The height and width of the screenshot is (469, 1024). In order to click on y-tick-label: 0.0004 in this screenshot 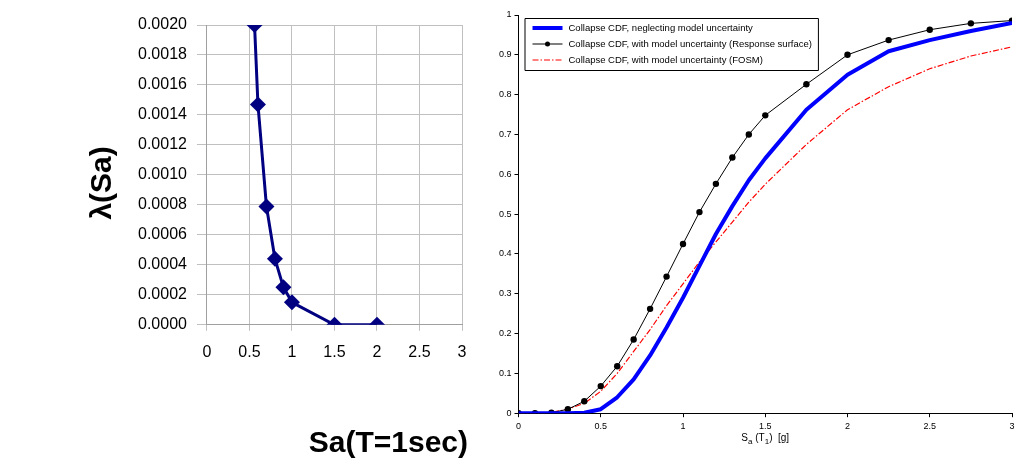, I will do `click(163, 264)`.